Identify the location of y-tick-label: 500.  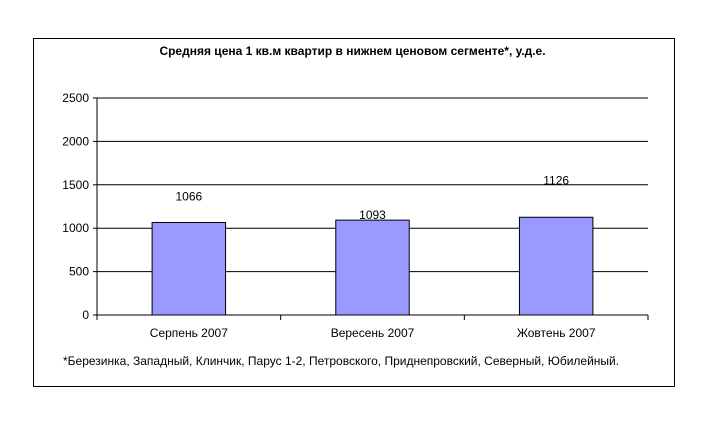
(79, 272).